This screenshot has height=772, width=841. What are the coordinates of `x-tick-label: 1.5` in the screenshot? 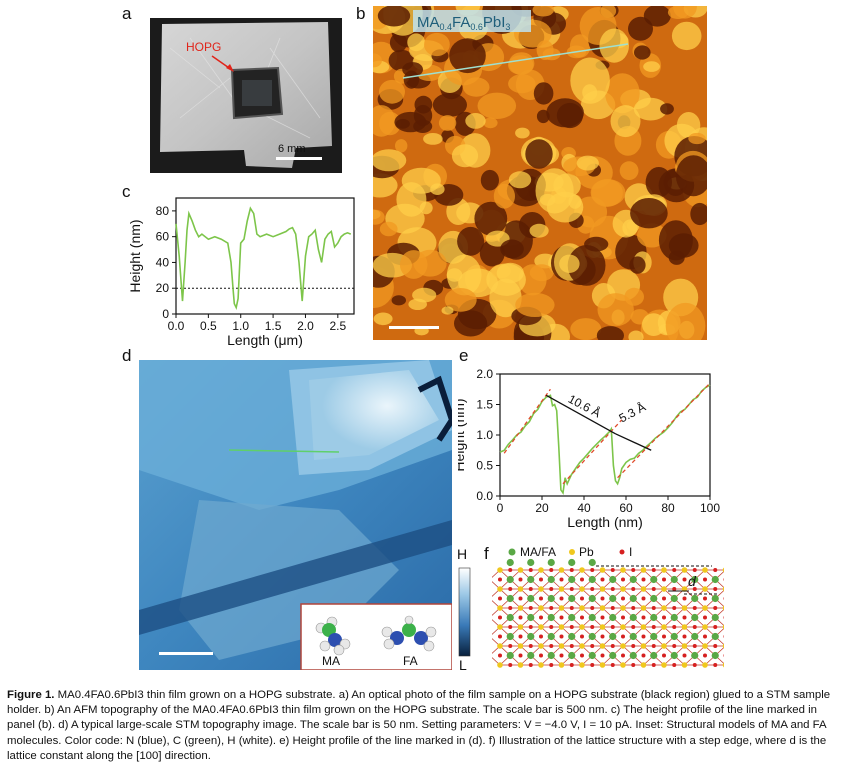 It's located at (273, 326).